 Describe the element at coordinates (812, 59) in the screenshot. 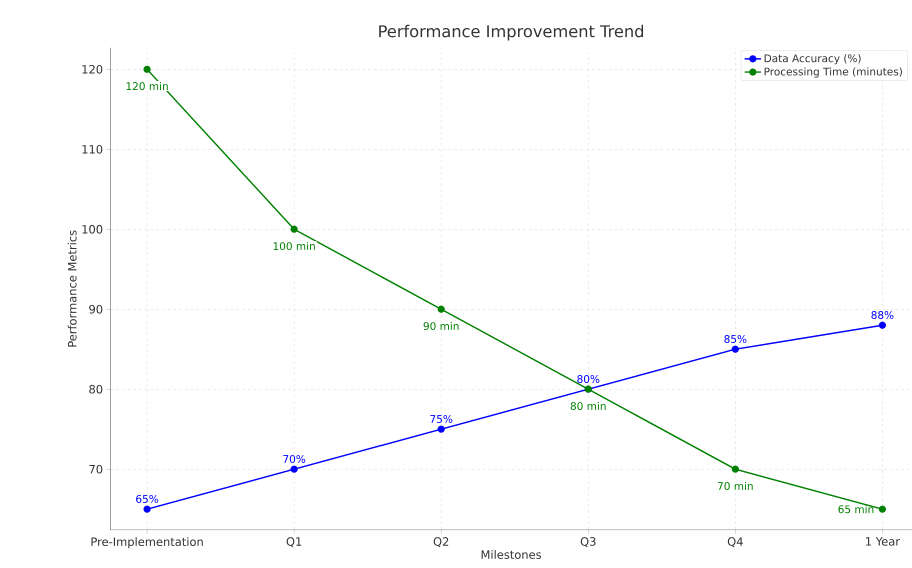

I see `legend-label: Data Accuracy (%)` at that location.